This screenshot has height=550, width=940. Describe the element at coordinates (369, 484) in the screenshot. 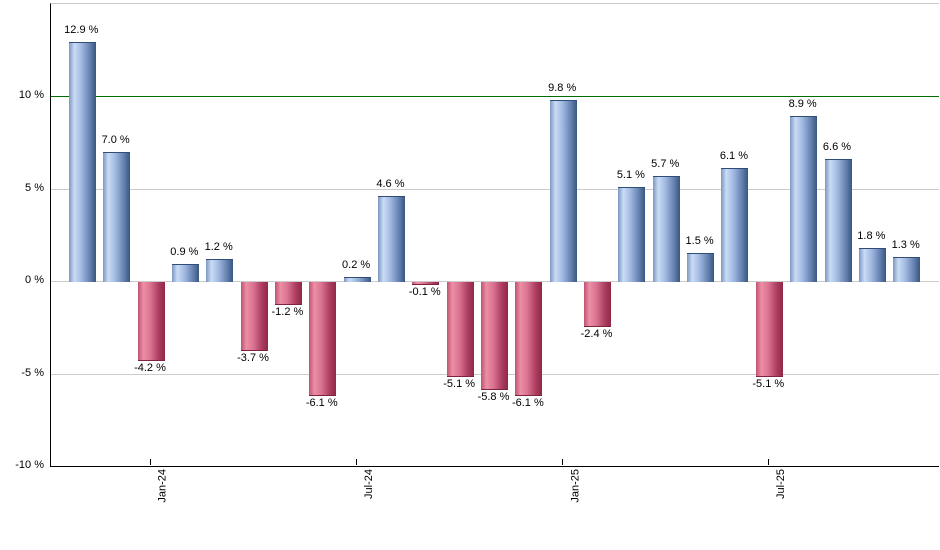

I see `x-axis-label: Jul-24` at that location.